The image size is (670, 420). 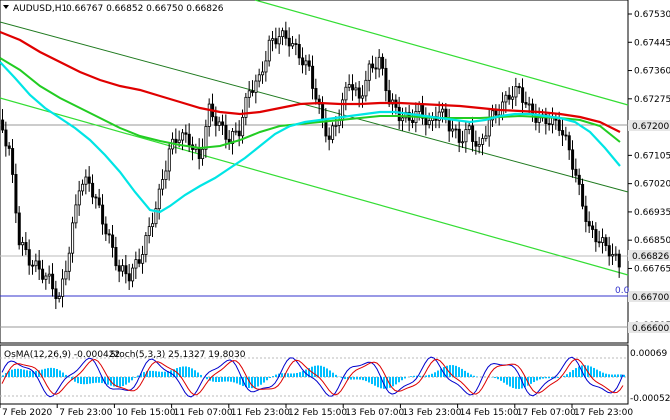 I want to click on time-tick-label: 12 Feb 15:00, so click(x=317, y=413).